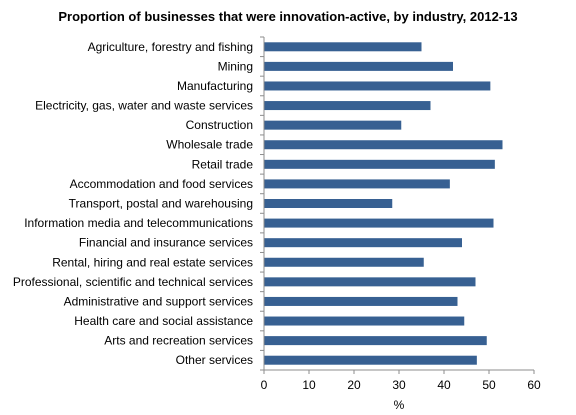 The image size is (576, 415). Describe the element at coordinates (138, 223) in the screenshot. I see `category-label: Information media and telecommunications` at that location.